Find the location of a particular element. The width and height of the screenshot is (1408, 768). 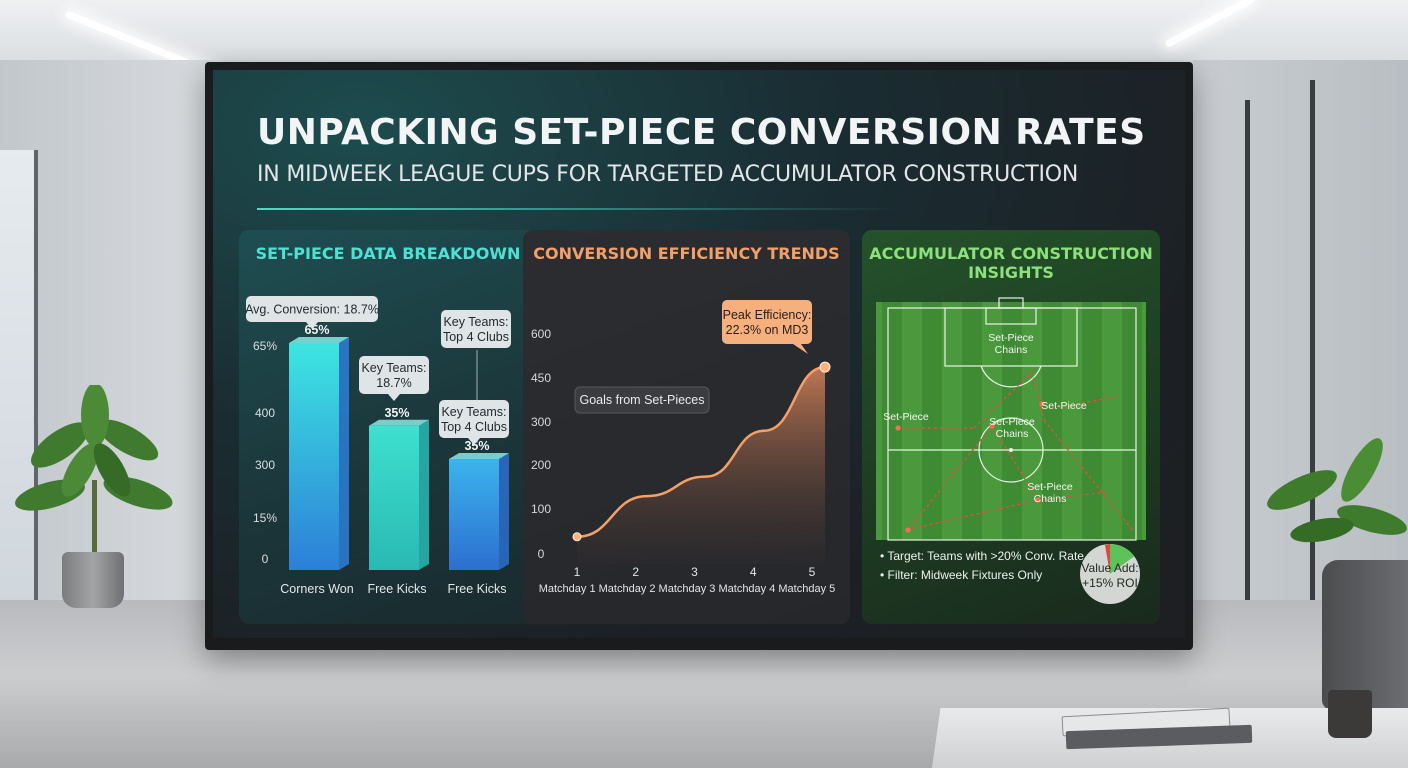

penalty-arc is located at coordinates (1011, 376).